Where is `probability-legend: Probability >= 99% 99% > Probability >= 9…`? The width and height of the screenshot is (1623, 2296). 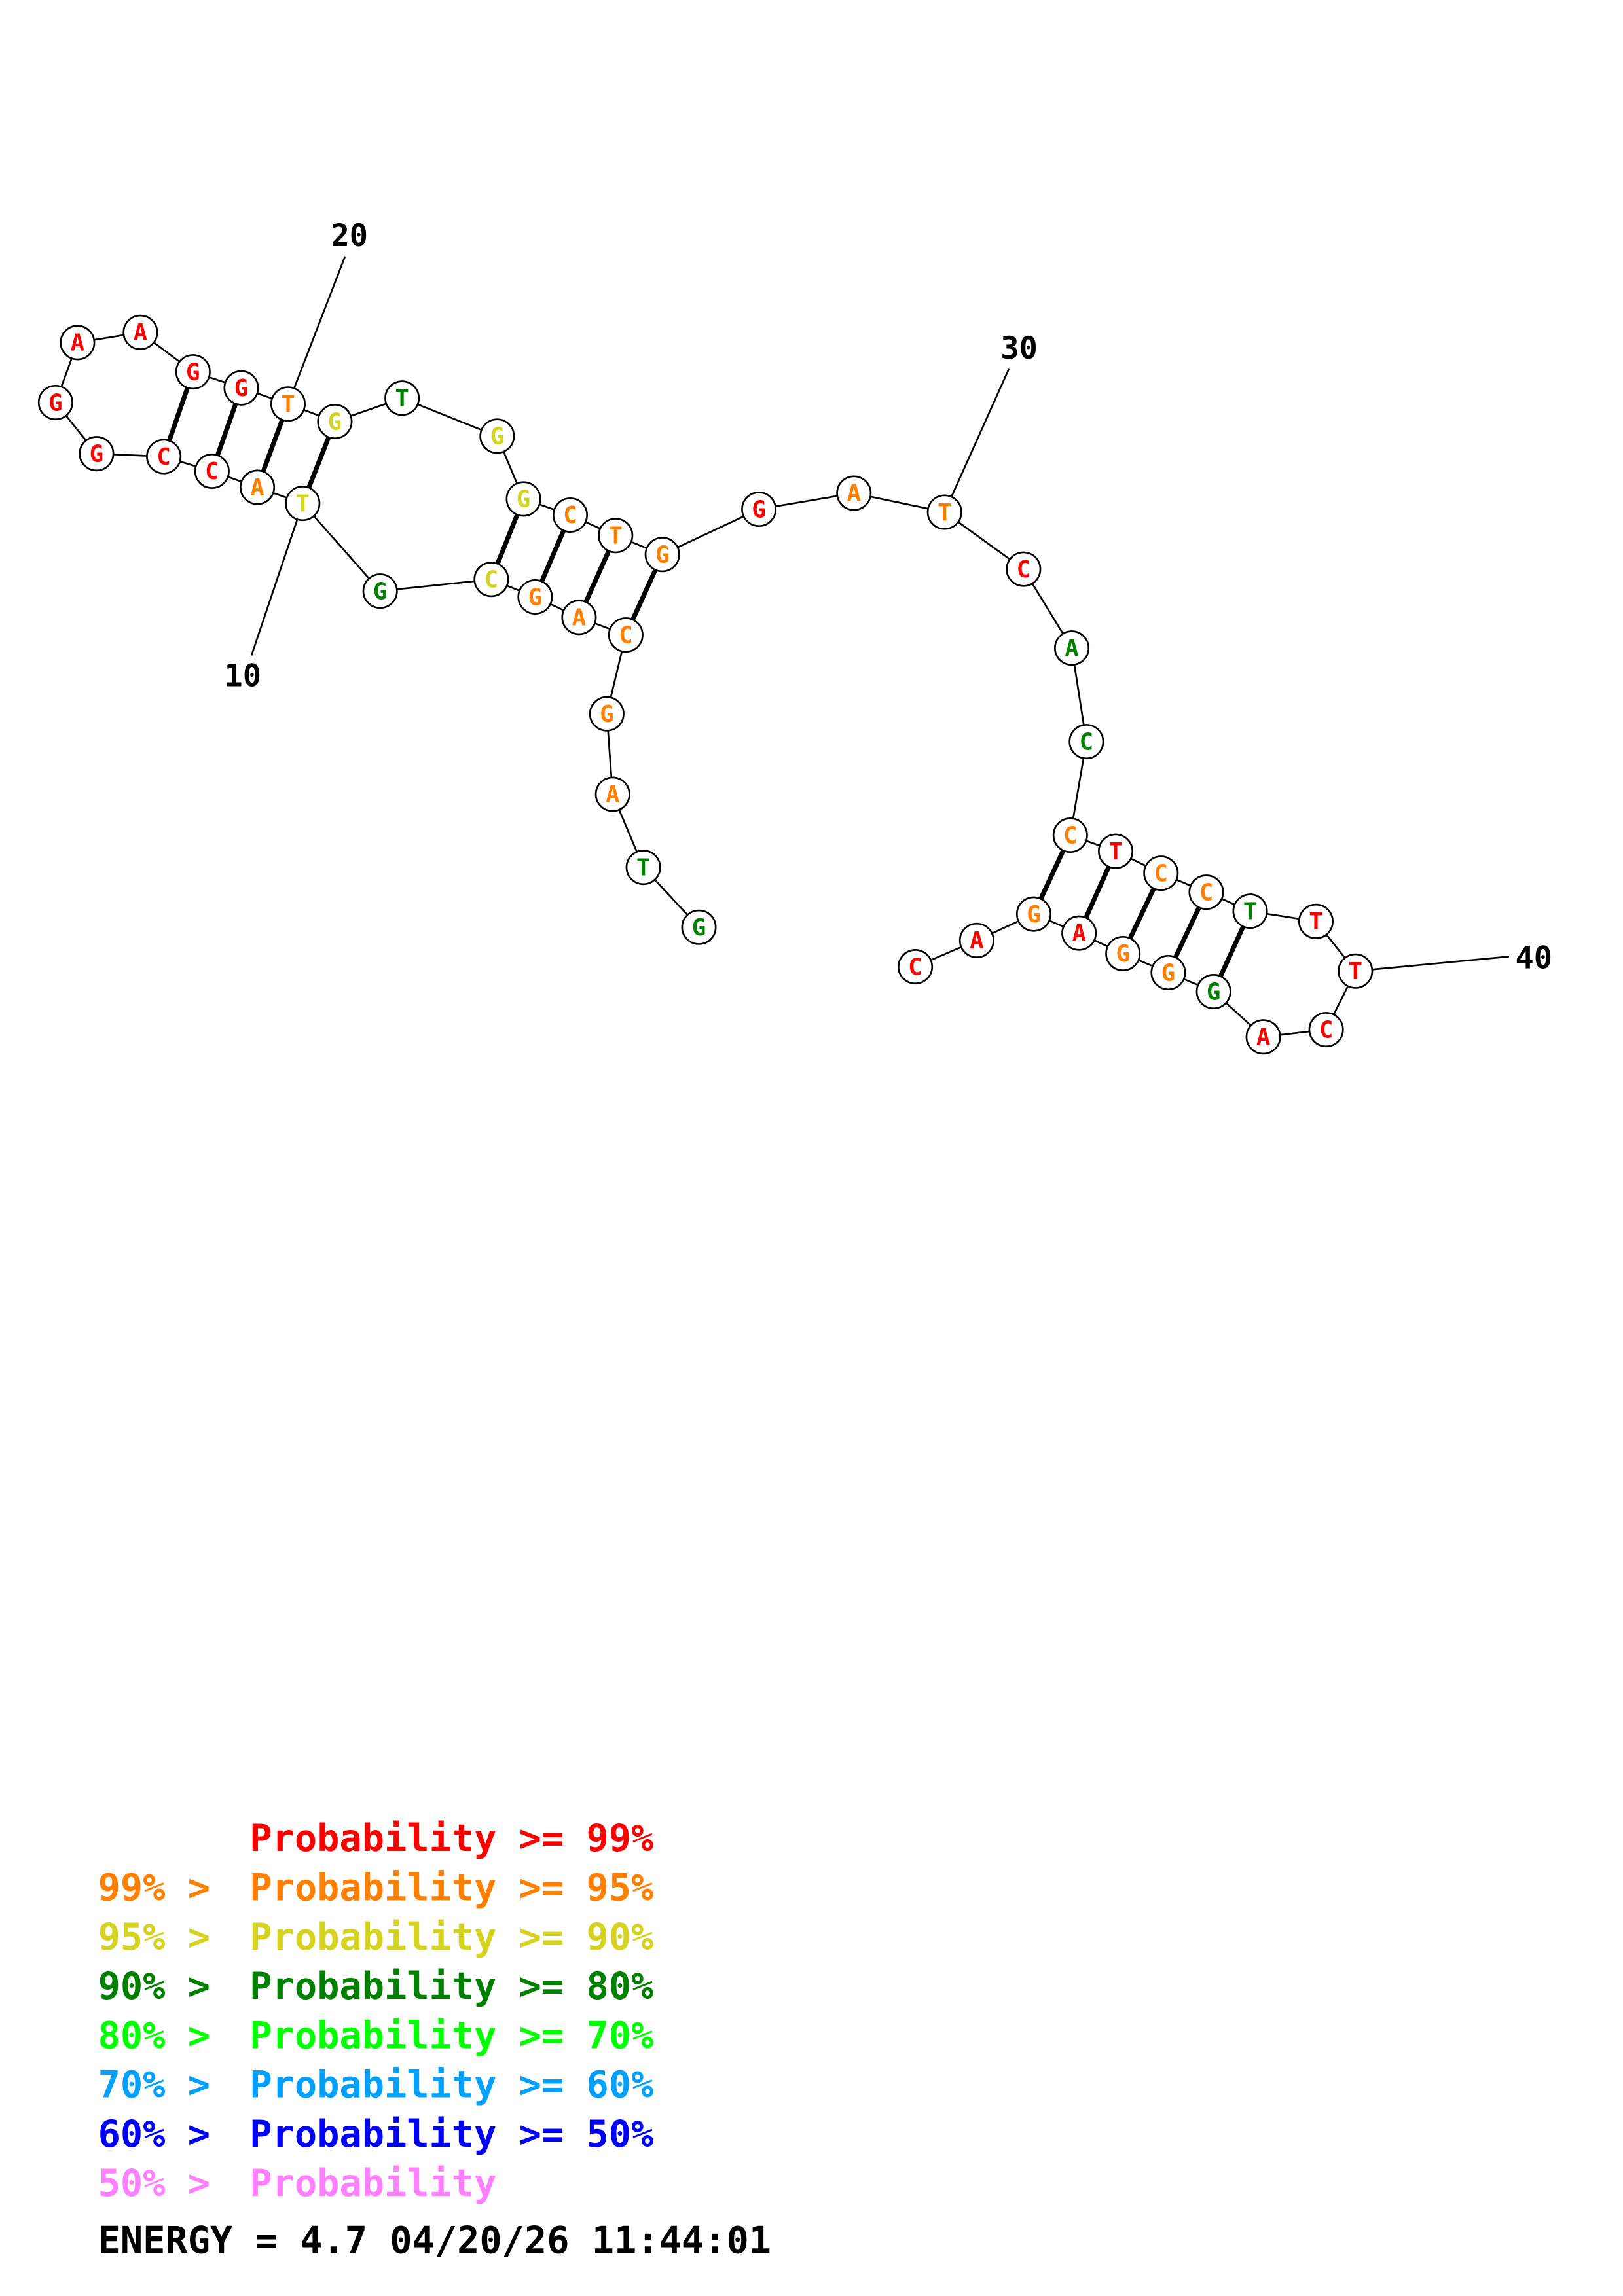 probability-legend: Probability >= 99% 99% > Probability >= 9… is located at coordinates (434, 2039).